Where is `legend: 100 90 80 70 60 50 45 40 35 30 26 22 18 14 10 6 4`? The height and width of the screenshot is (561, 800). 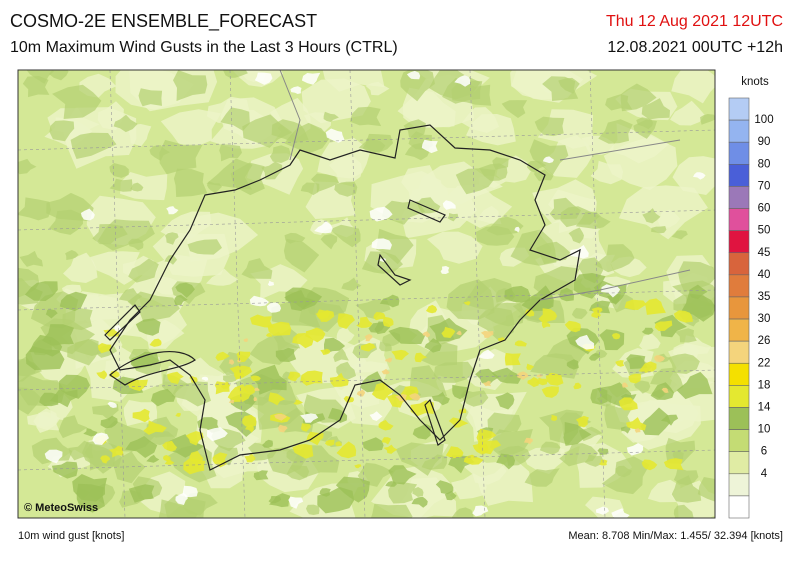
legend: 100 90 80 70 60 50 45 40 35 30 26 22 18 14 10 6 4 is located at coordinates (751, 308).